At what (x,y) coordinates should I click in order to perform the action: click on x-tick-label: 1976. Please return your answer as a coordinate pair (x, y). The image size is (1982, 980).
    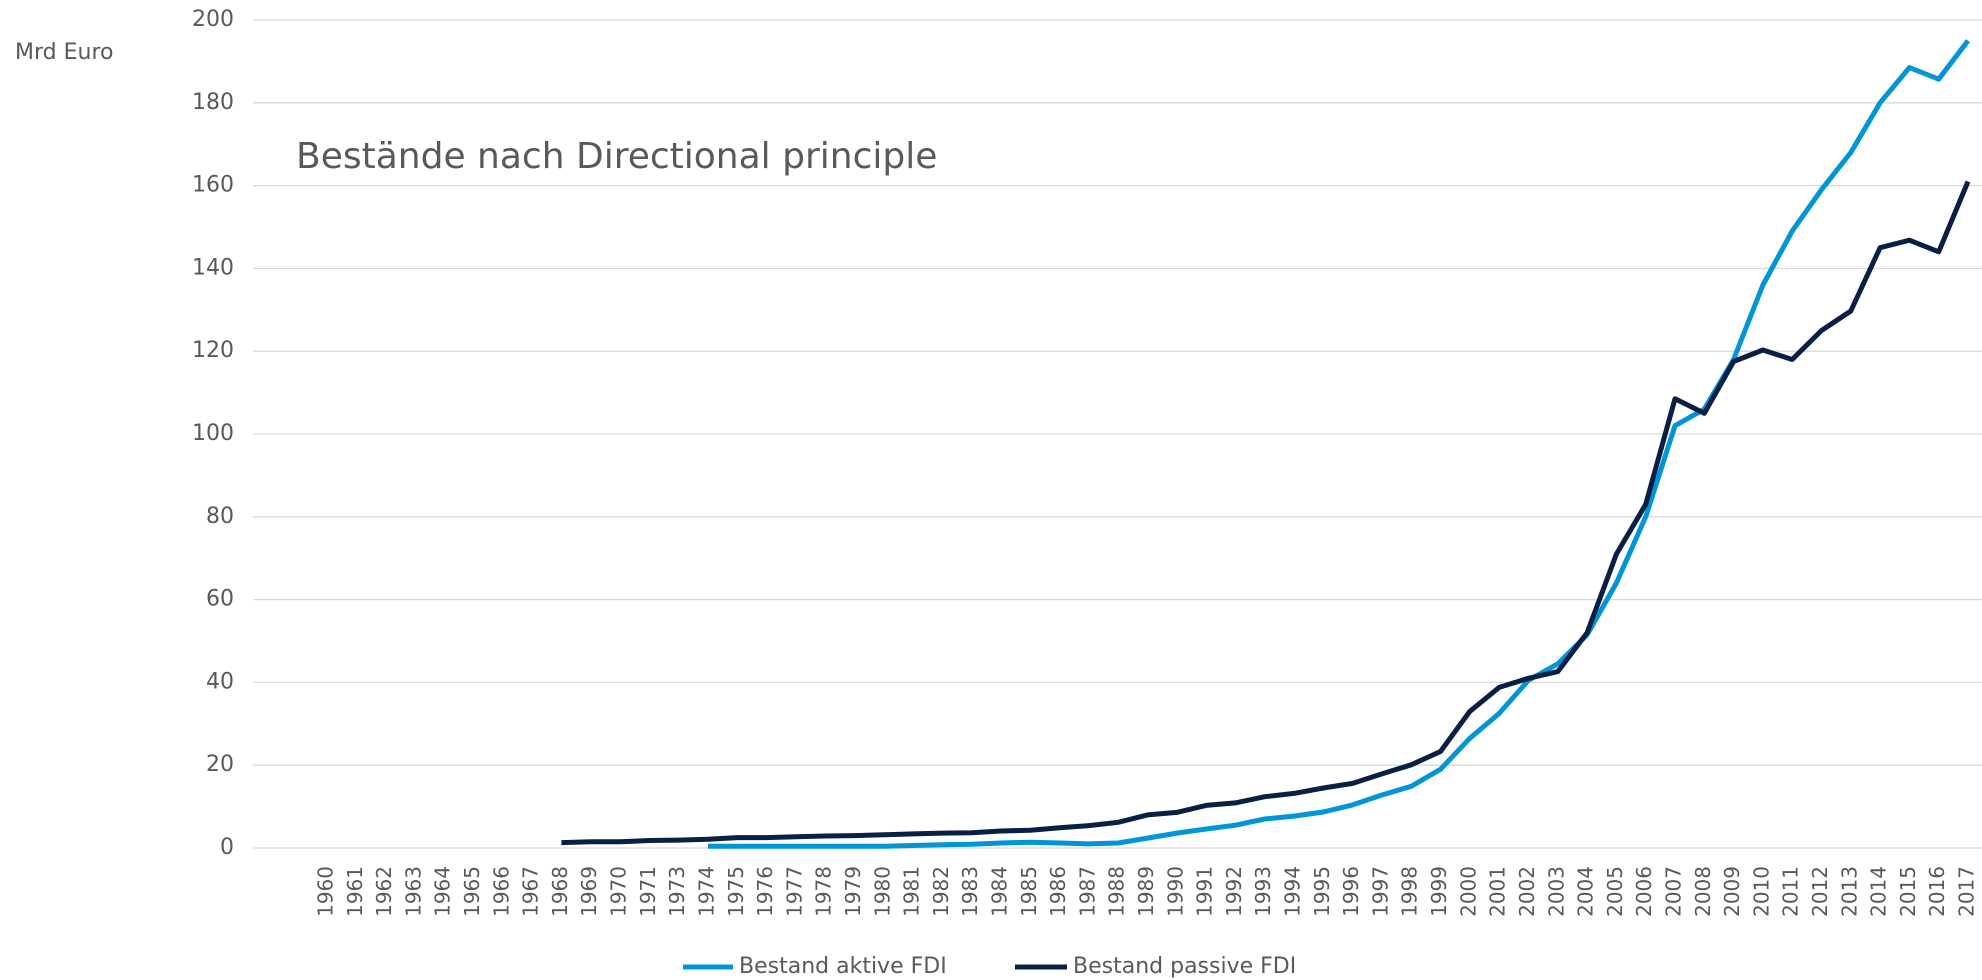
    Looking at the image, I should click on (765, 891).